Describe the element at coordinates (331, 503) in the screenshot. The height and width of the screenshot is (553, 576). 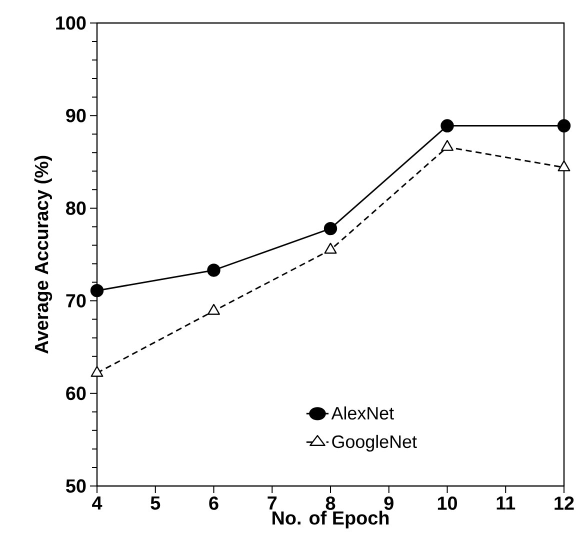
I see `x-tick-label: 8` at that location.